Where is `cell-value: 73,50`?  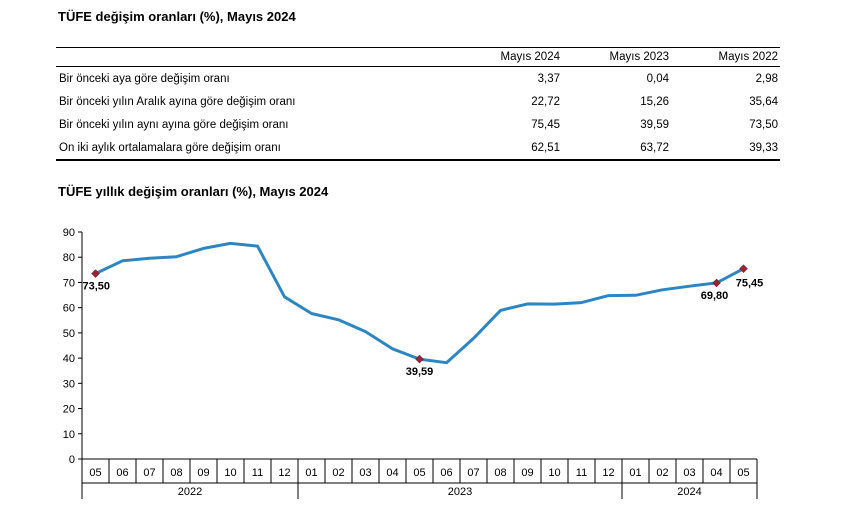
cell-value: 73,50 is located at coordinates (763, 124).